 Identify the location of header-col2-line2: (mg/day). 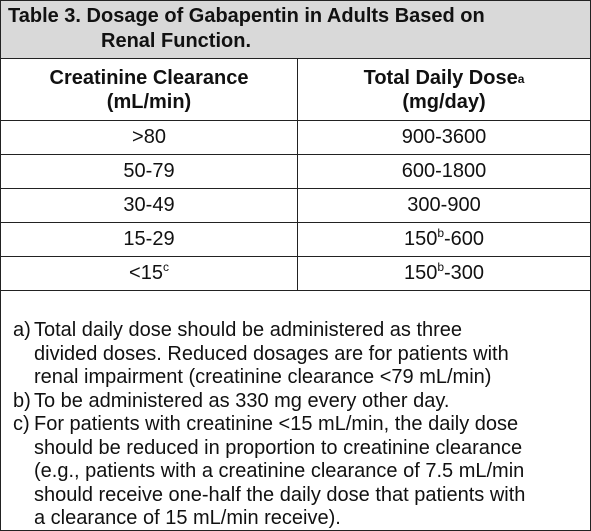
(444, 101).